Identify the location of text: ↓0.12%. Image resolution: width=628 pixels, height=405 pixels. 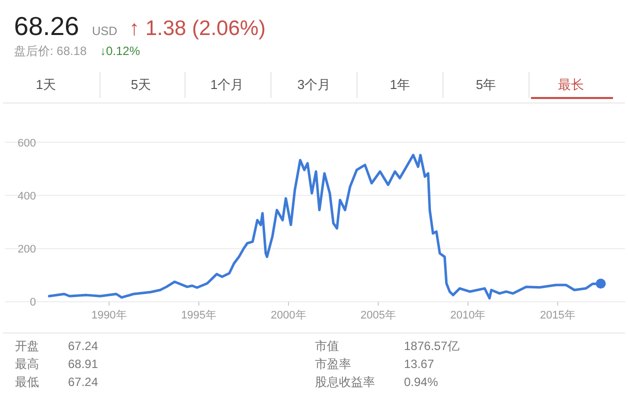
(120, 51).